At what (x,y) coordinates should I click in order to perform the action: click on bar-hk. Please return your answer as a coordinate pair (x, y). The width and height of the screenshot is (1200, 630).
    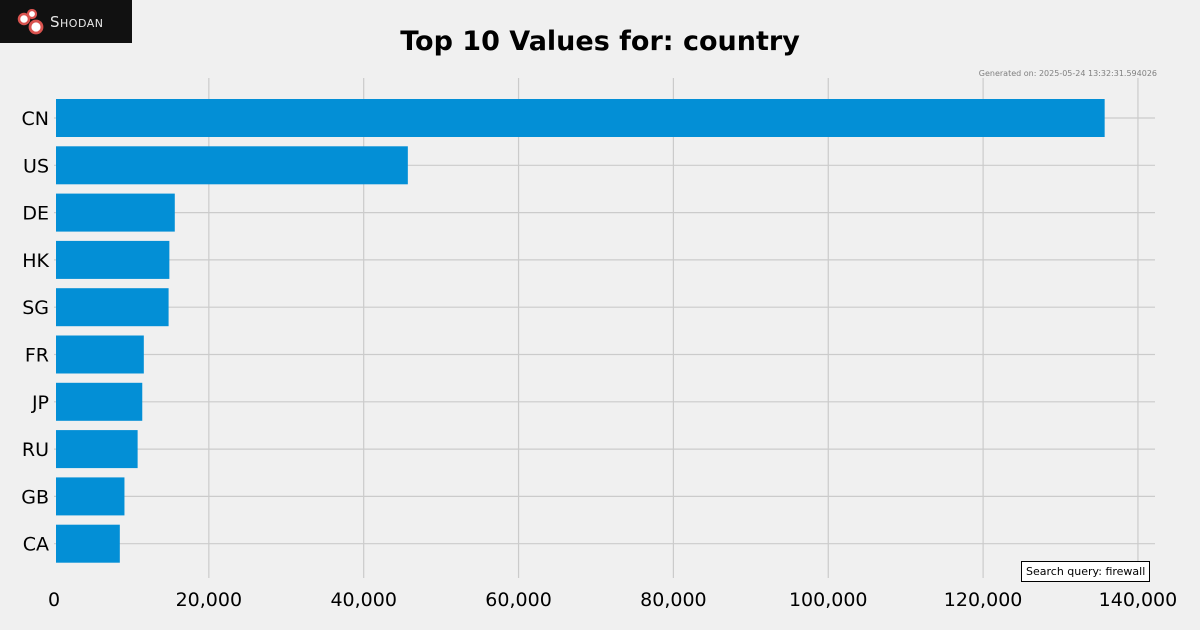
    Looking at the image, I should click on (113, 259).